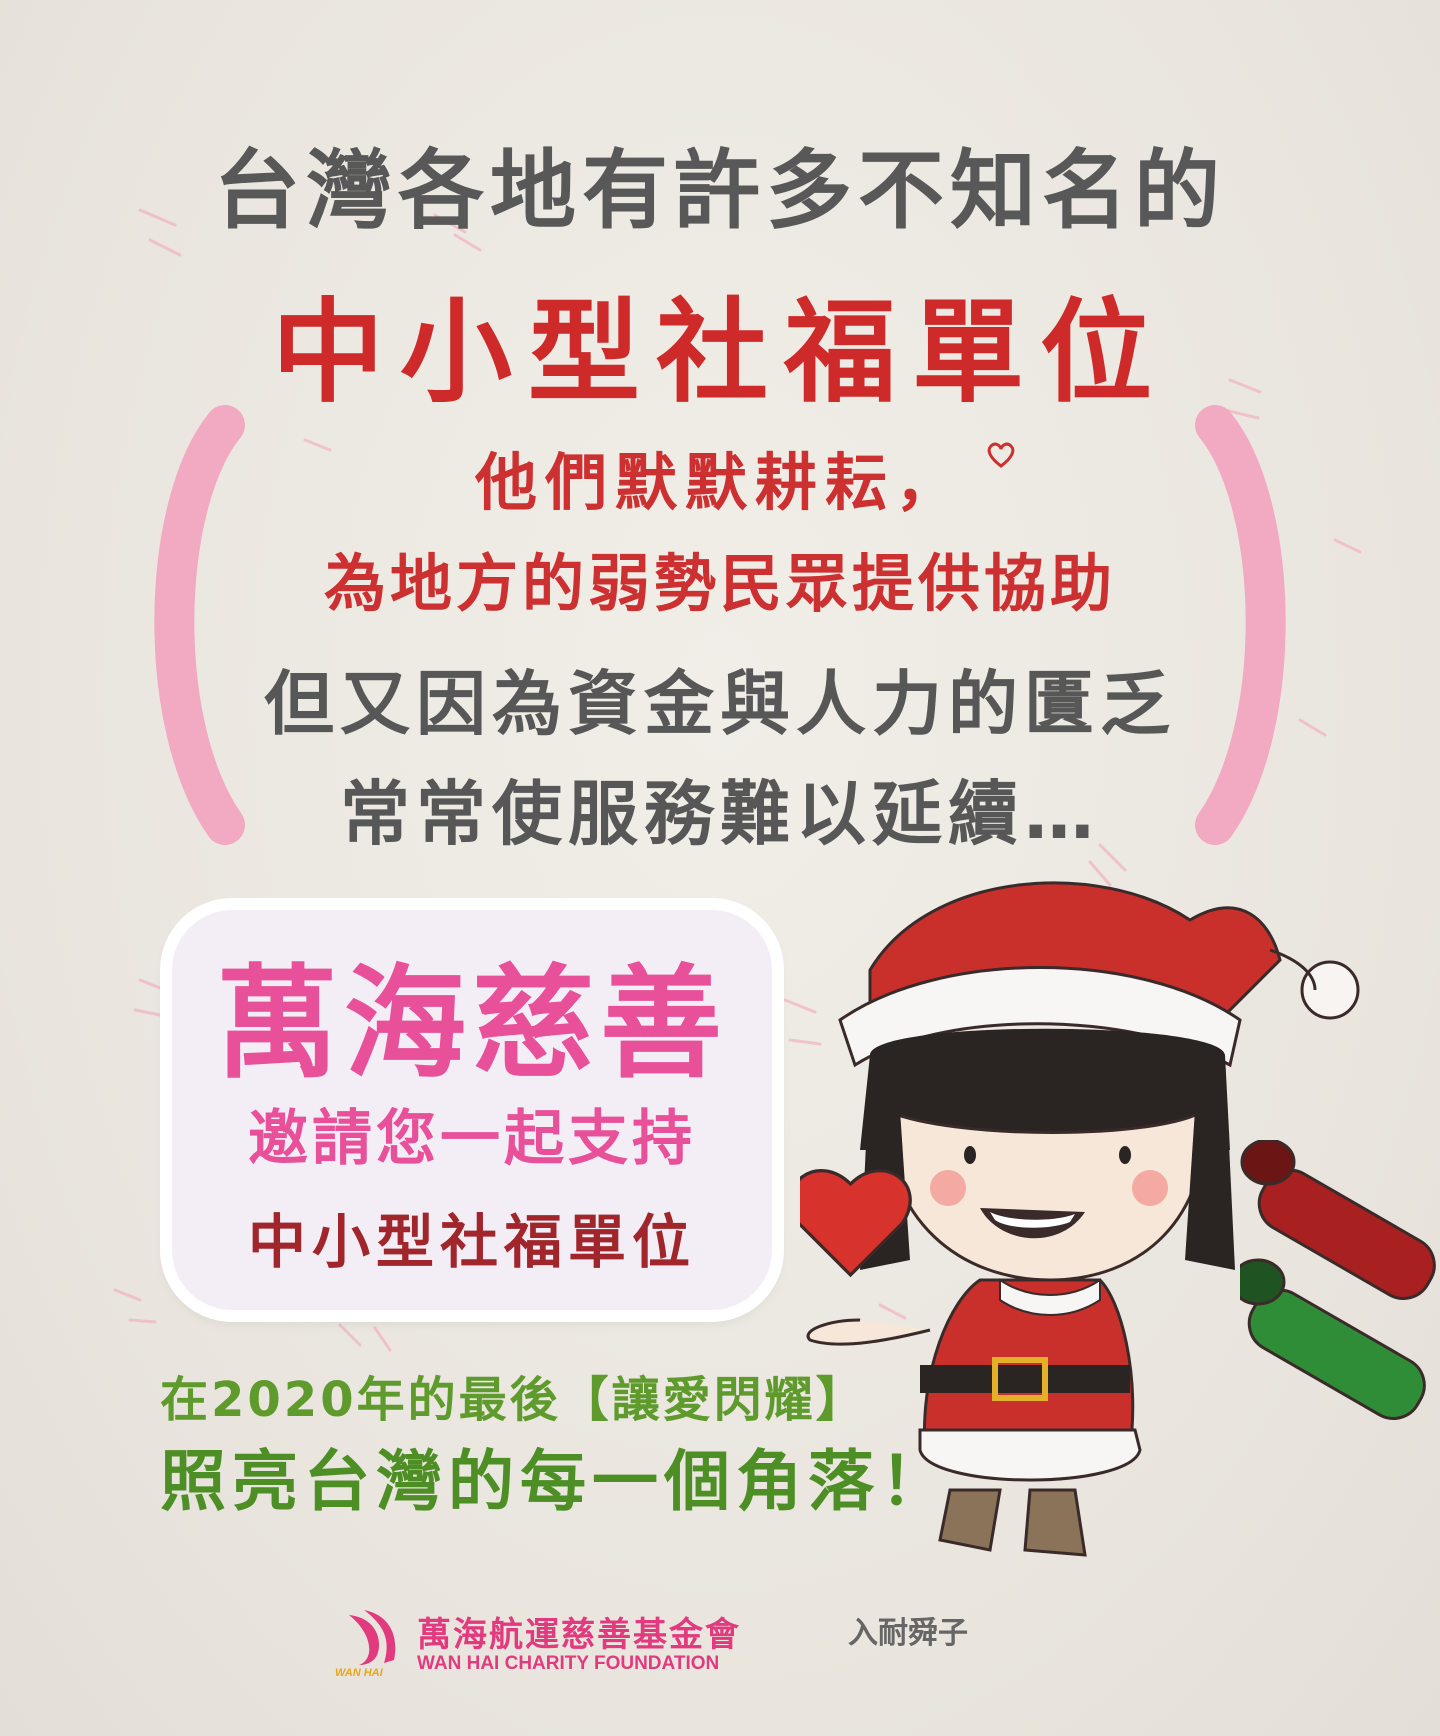 This screenshot has width=1440, height=1736. Describe the element at coordinates (472, 1139) in the screenshot. I see `badge-subtitle: 邀請您一起支持` at that location.